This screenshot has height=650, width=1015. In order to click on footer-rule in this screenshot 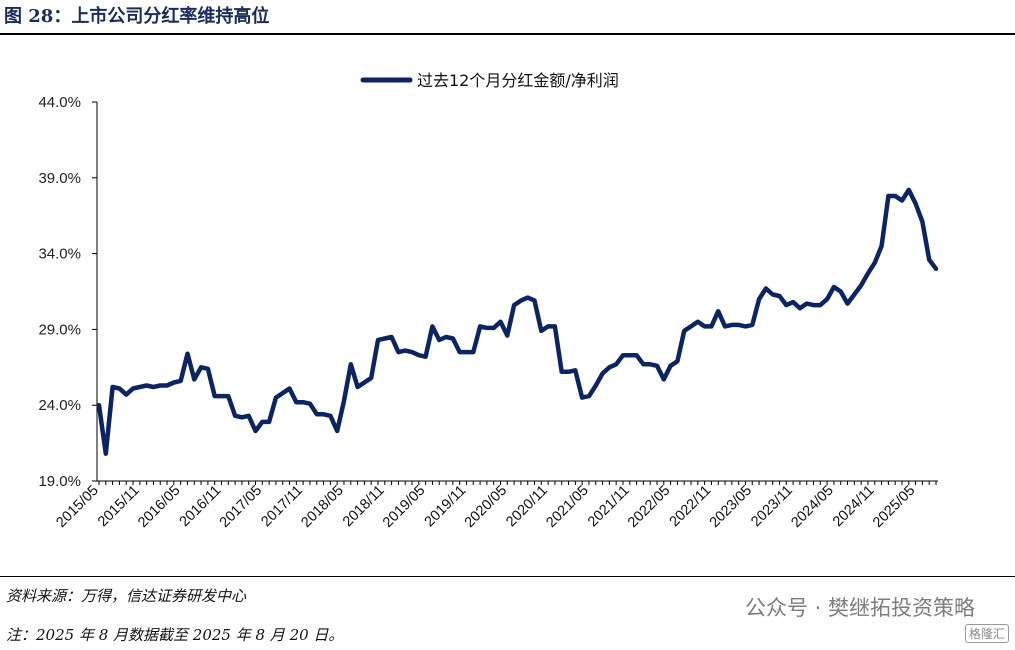, I will do `click(507, 576)`.